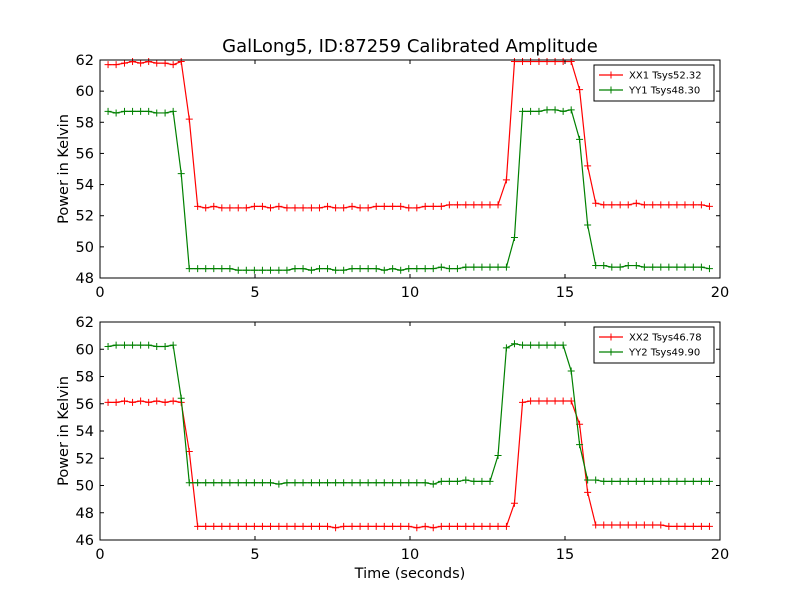 This screenshot has width=800, height=600. What do you see at coordinates (85, 323) in the screenshot?
I see `y-tick-label: 62` at bounding box center [85, 323].